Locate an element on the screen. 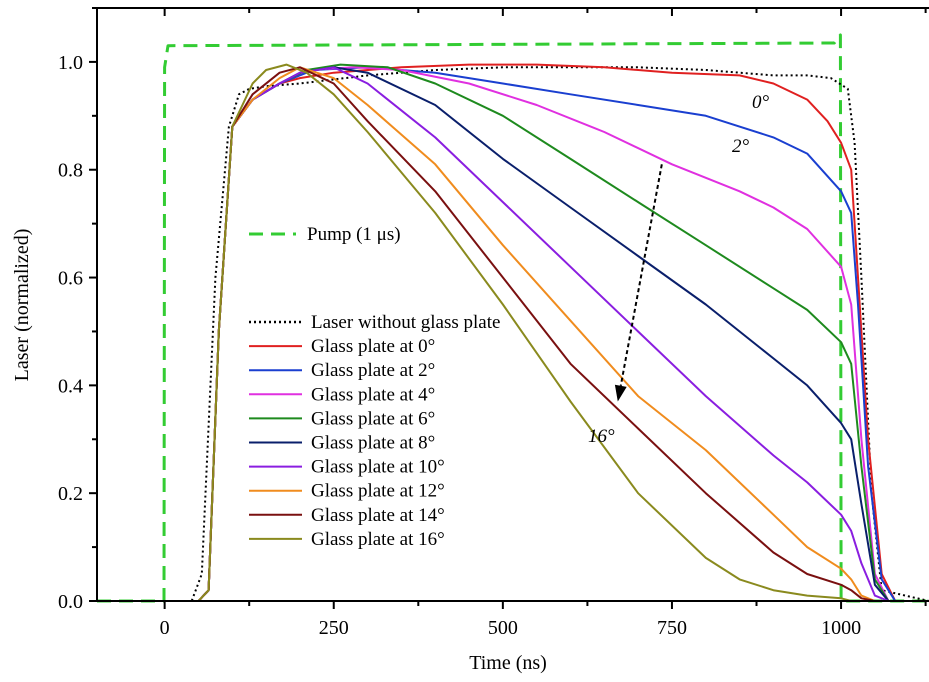 This screenshot has width=929, height=682. legend-label-8: Glass plate at 14° is located at coordinates (378, 515).